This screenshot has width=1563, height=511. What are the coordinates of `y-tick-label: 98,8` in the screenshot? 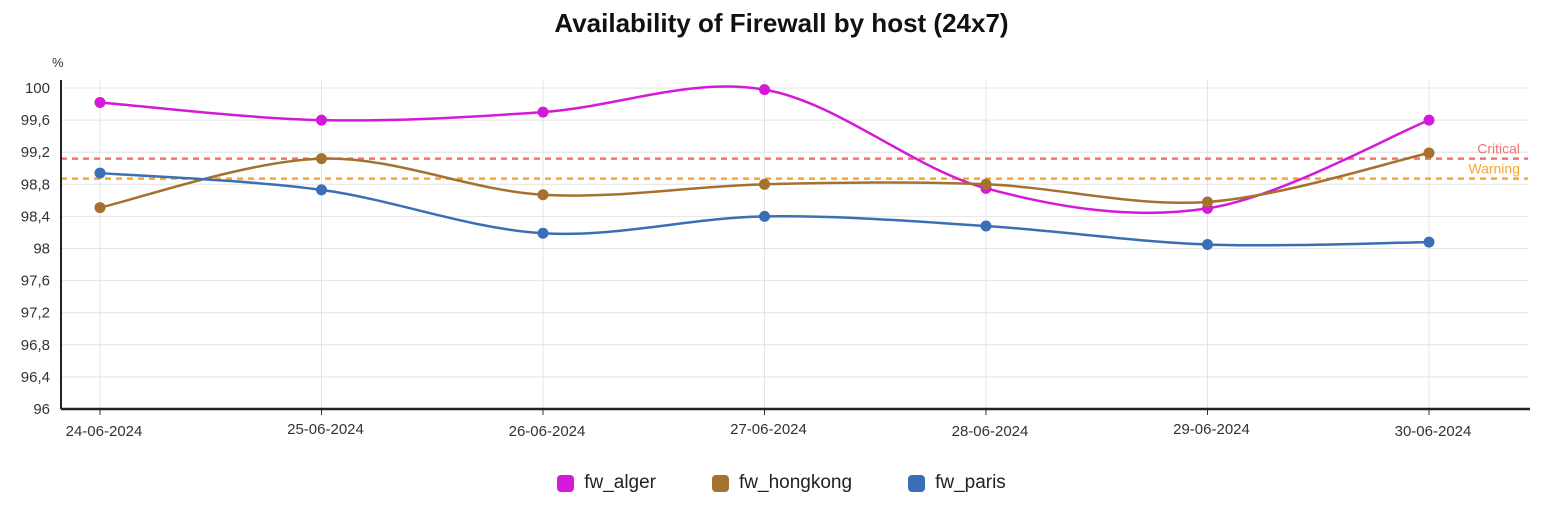 It's located at (35, 184).